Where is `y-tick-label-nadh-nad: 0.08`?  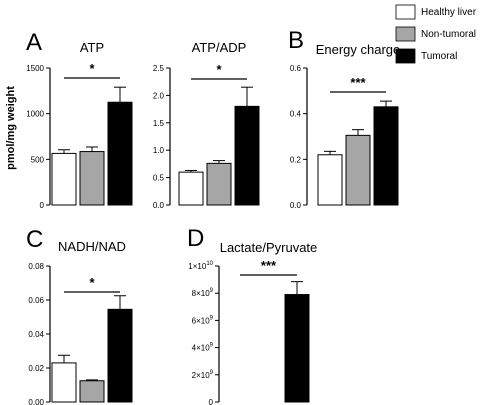
y-tick-label-nadh-nad: 0.08 is located at coordinates (36, 266).